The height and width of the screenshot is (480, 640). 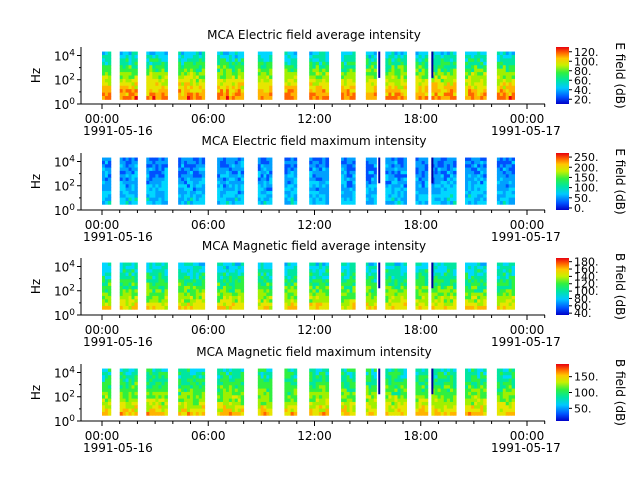 What do you see at coordinates (583, 198) in the screenshot?
I see `colorbar-tick-label: 50.` at bounding box center [583, 198].